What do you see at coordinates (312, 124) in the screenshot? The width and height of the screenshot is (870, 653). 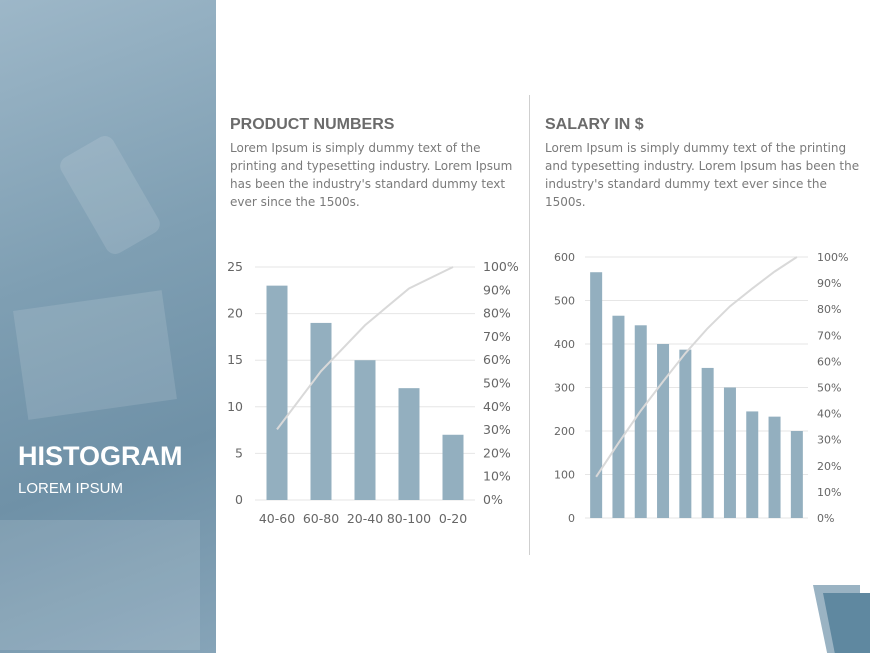 I see `section-title-product: PRODUCT NUMBERS` at bounding box center [312, 124].